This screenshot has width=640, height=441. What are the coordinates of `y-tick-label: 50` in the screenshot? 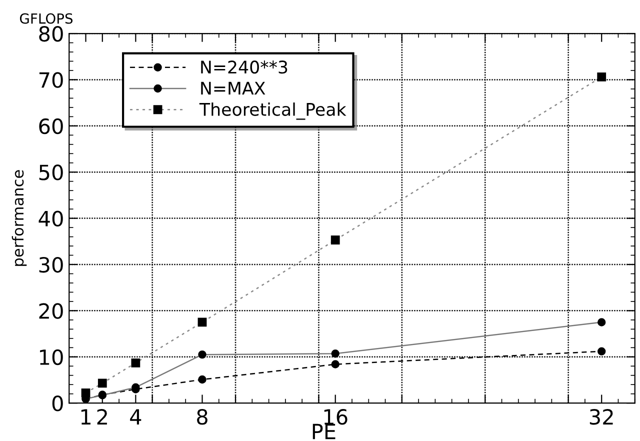 It's located at (51, 172).